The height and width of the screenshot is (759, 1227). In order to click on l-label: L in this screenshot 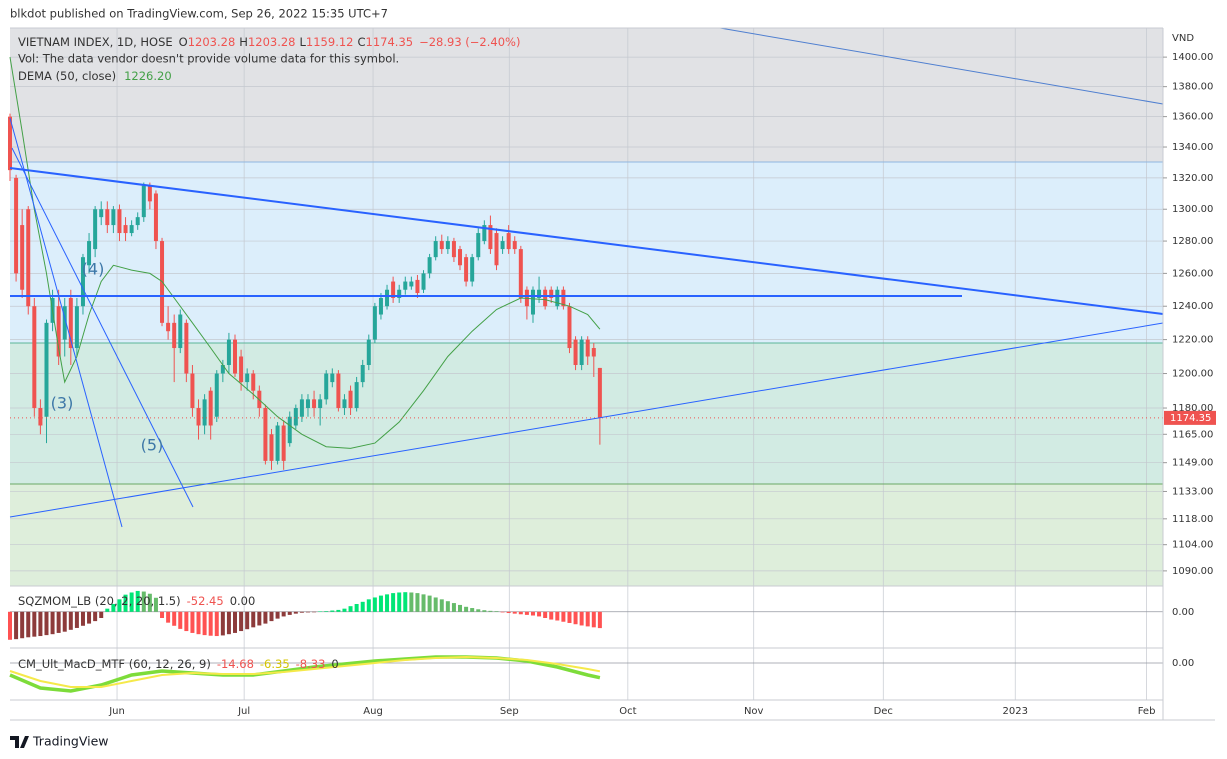, I will do `click(303, 42)`.